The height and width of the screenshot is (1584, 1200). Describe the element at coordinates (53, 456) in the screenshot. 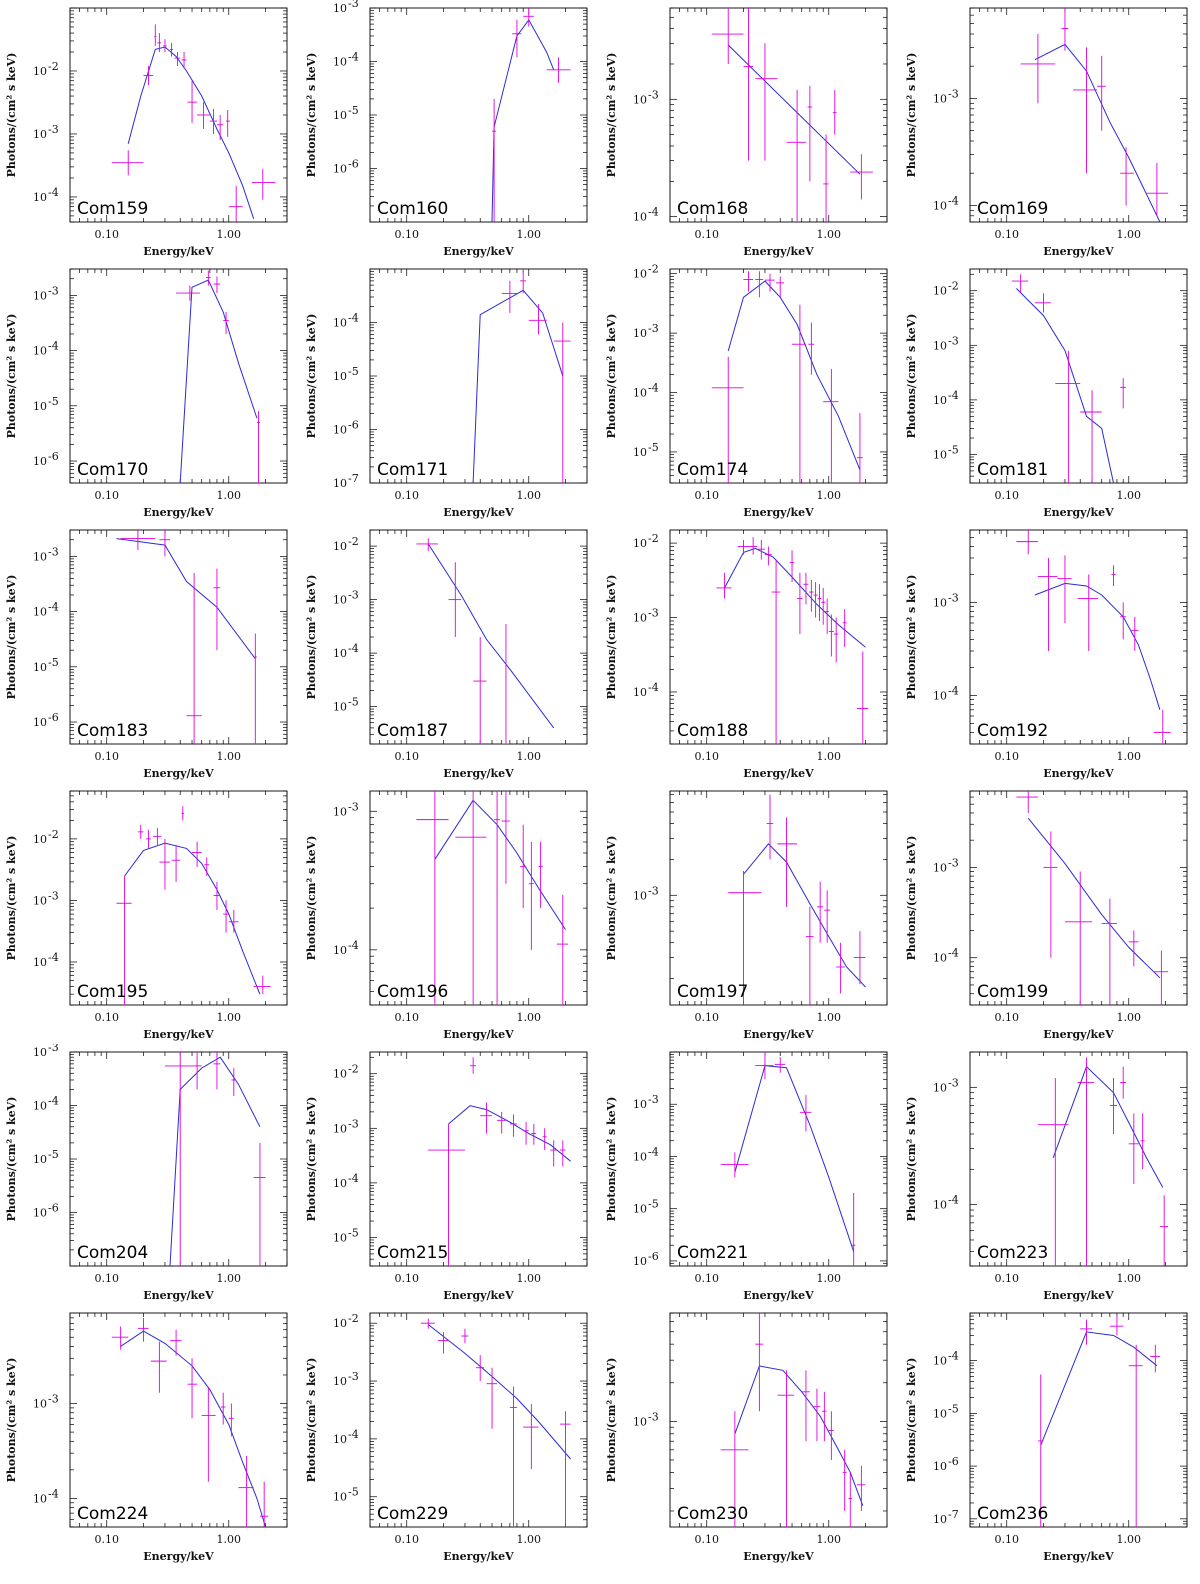

I see `y-tick-exponent: -6` at that location.